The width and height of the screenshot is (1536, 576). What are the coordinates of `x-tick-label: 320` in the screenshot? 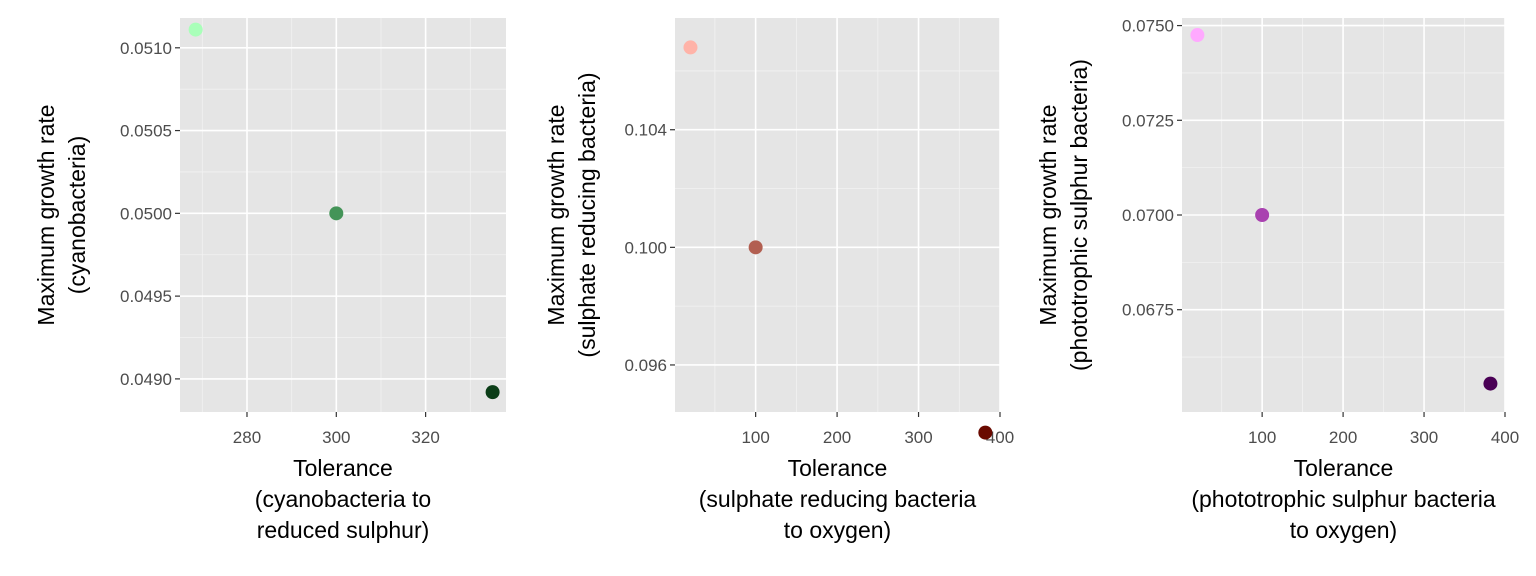 It's located at (425, 437).